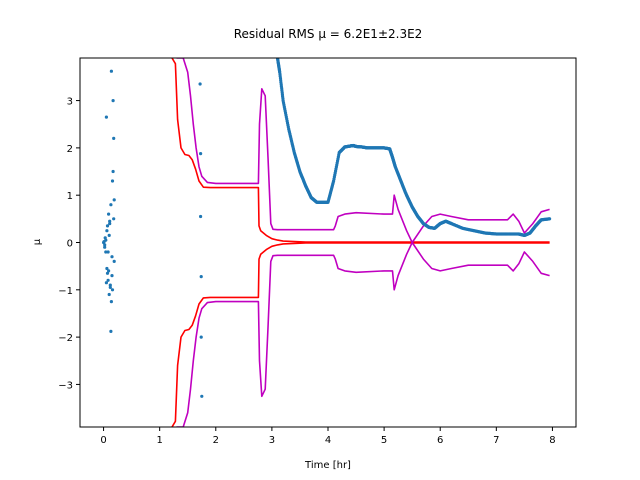 Image resolution: width=640 pixels, height=480 pixels. What do you see at coordinates (272, 440) in the screenshot?
I see `x-tick-label: 3` at bounding box center [272, 440].